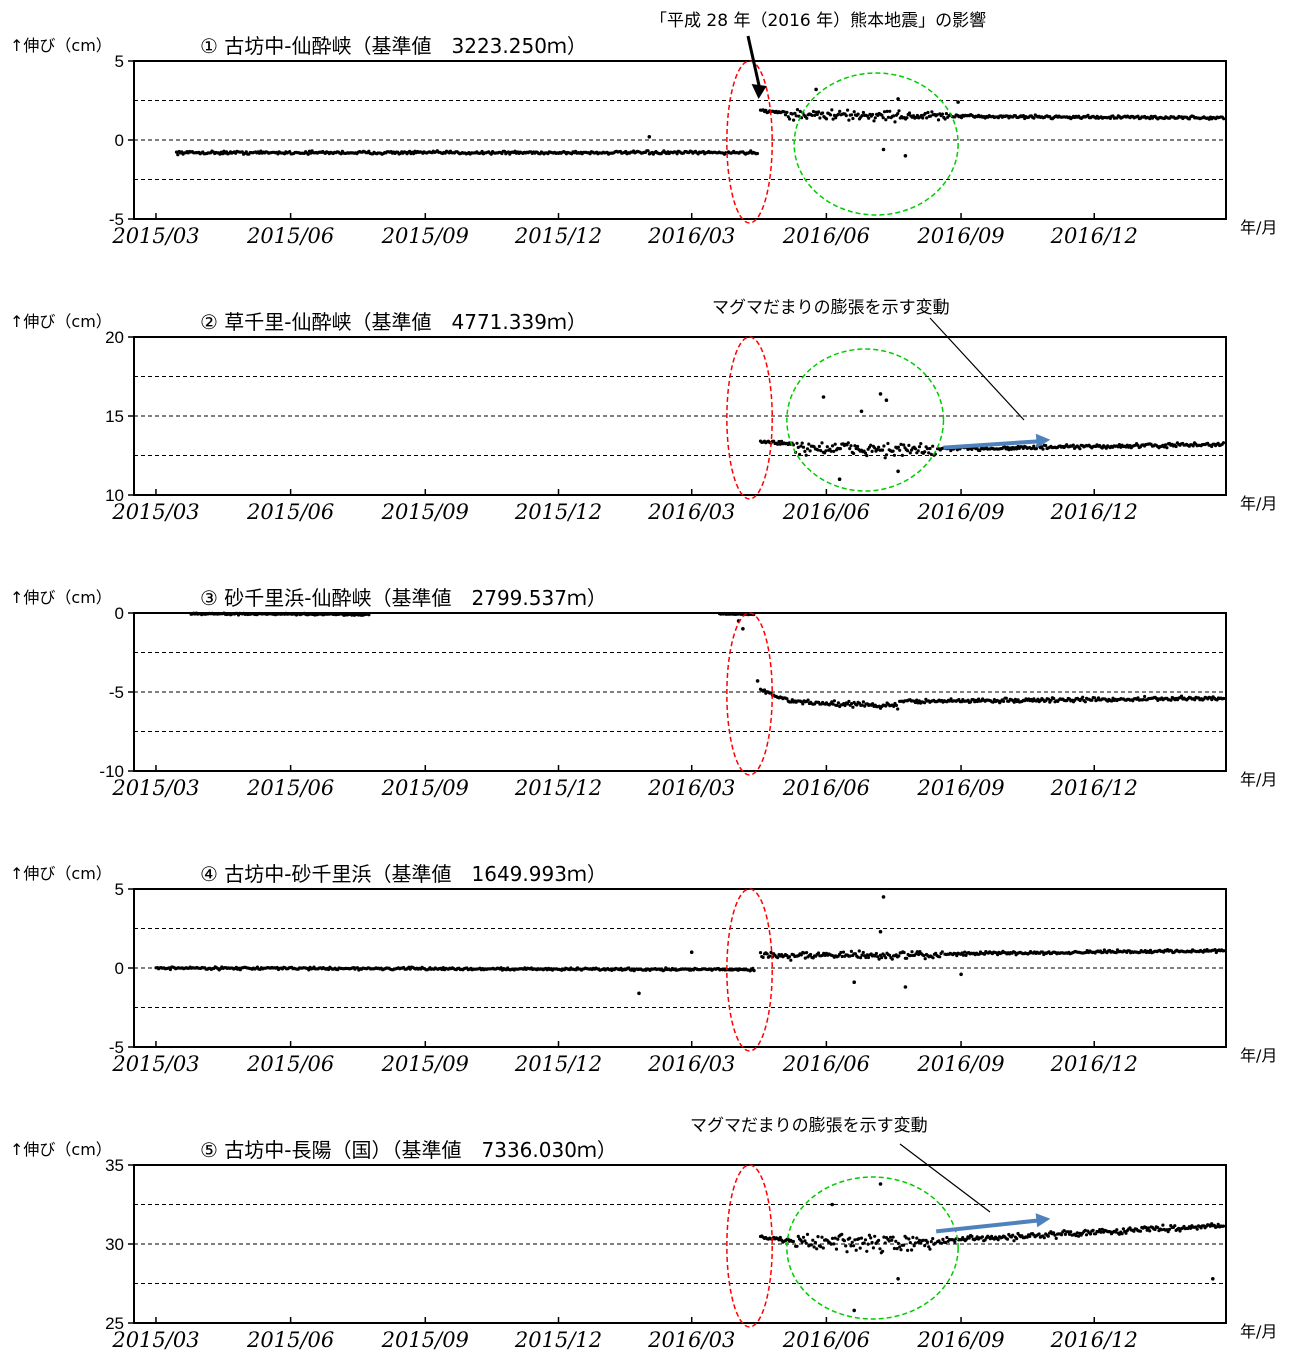  I want to click on magma-annotation-1: マグマだまりの膨張を示す変動, so click(831, 308).